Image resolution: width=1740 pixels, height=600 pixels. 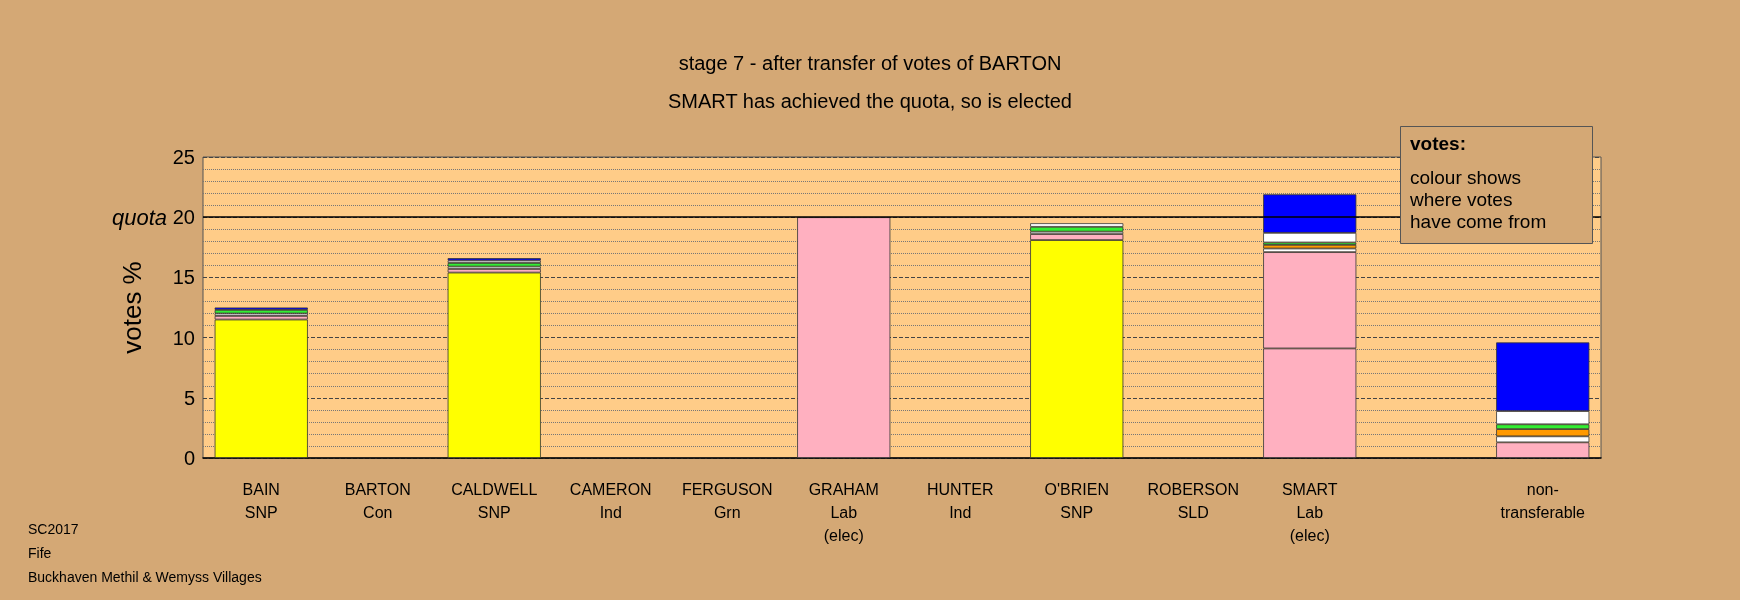 I want to click on y-tick-label: 20, so click(x=183, y=217).